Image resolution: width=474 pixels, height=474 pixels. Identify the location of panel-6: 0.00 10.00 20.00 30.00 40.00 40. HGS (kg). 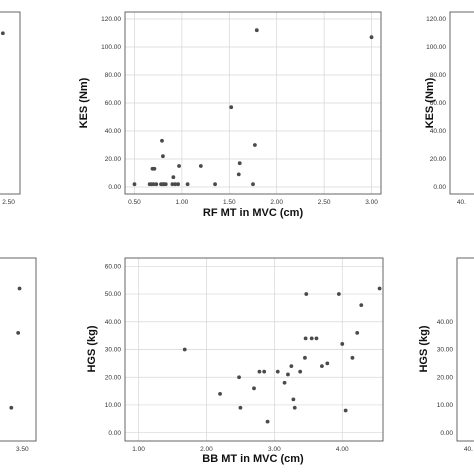
(446, 355).